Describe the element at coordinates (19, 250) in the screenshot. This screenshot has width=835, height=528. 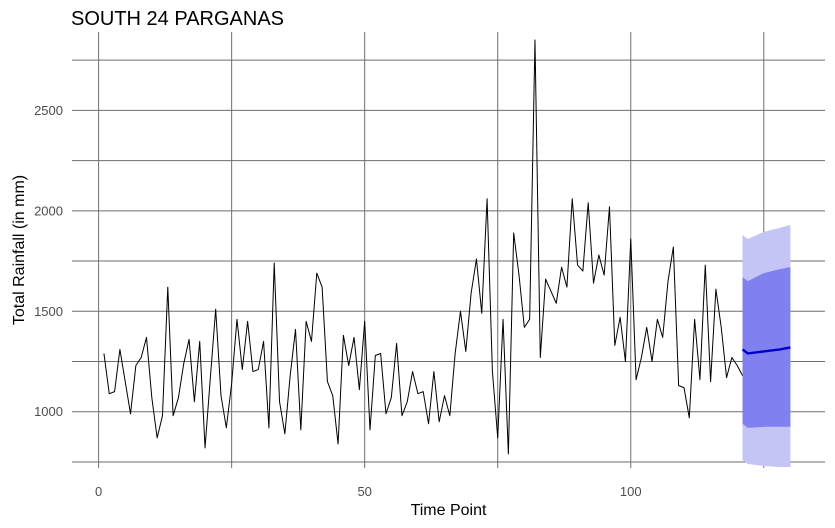
I see `y-axis-title: Total Rainfall (in mm)` at that location.